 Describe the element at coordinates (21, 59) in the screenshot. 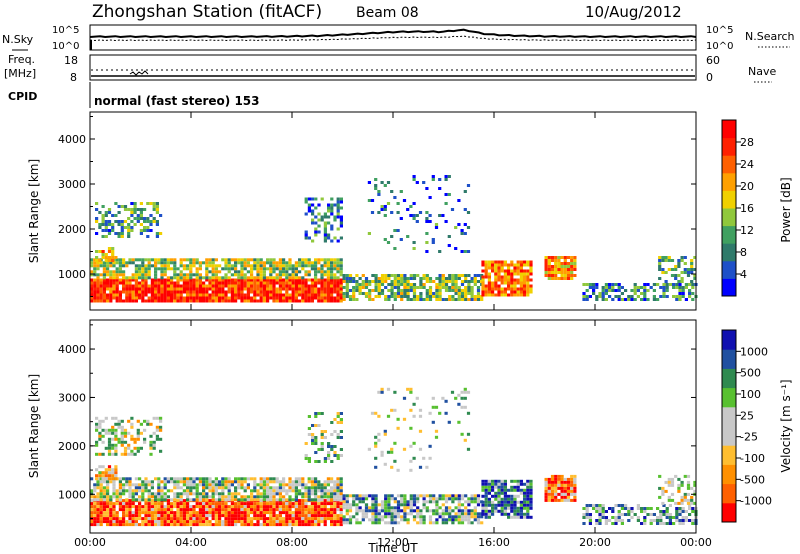

I see `freq-label: Freq.` at that location.